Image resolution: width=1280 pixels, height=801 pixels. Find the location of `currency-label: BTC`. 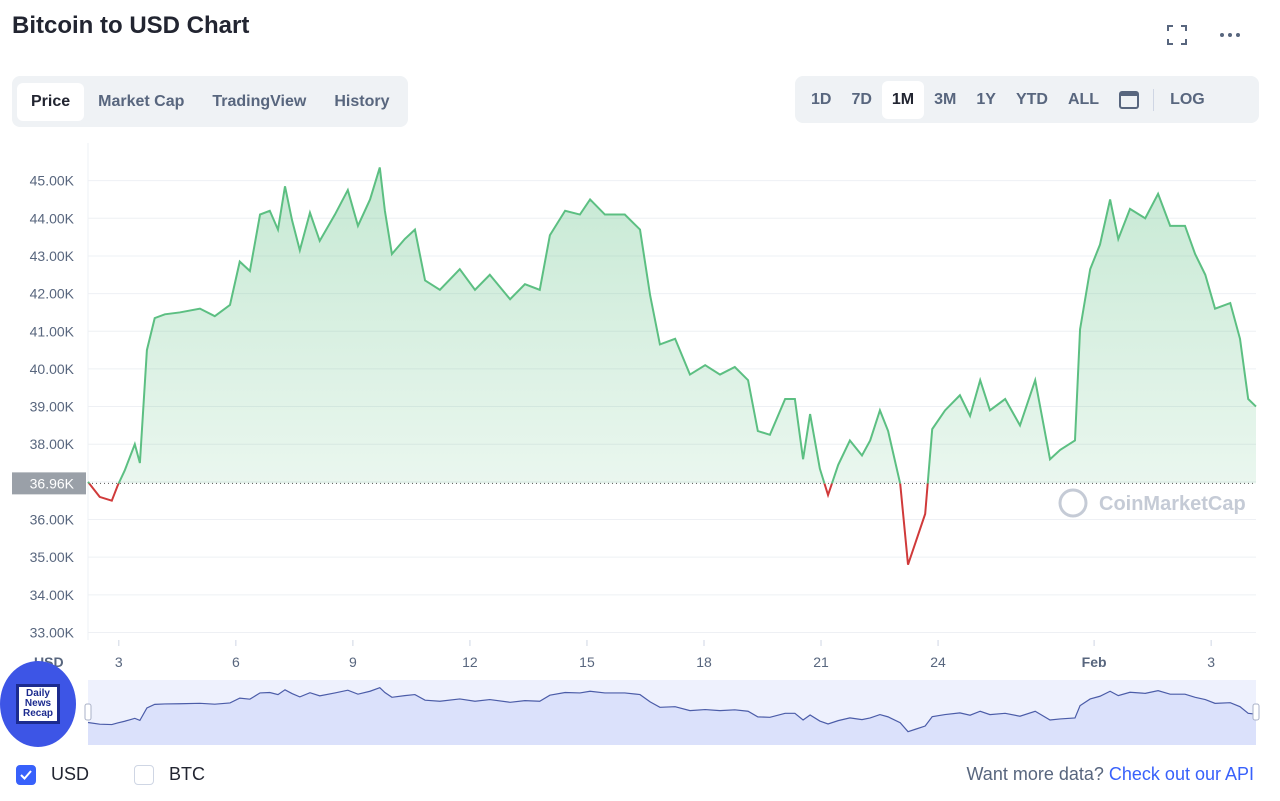

currency-label: BTC is located at coordinates (187, 774).